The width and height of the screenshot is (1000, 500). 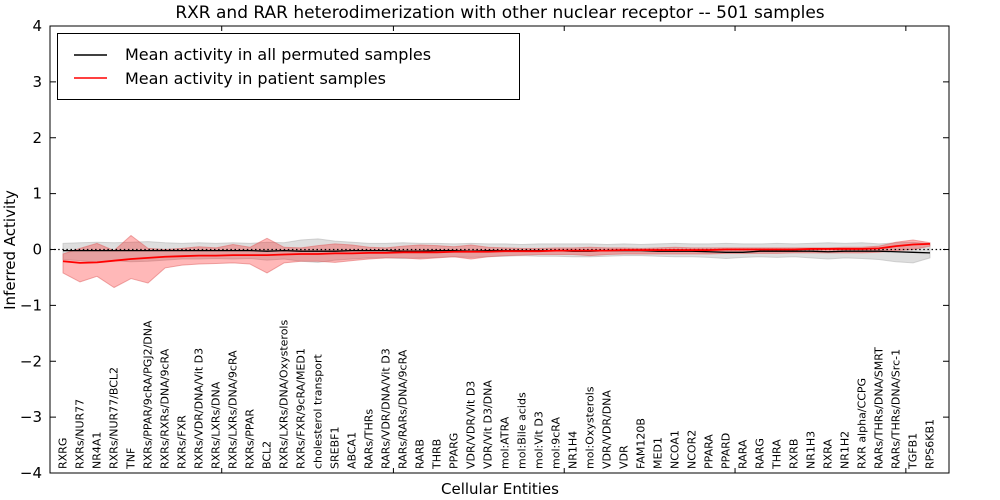 What do you see at coordinates (131, 459) in the screenshot?
I see `x-category-label: TNF` at bounding box center [131, 459].